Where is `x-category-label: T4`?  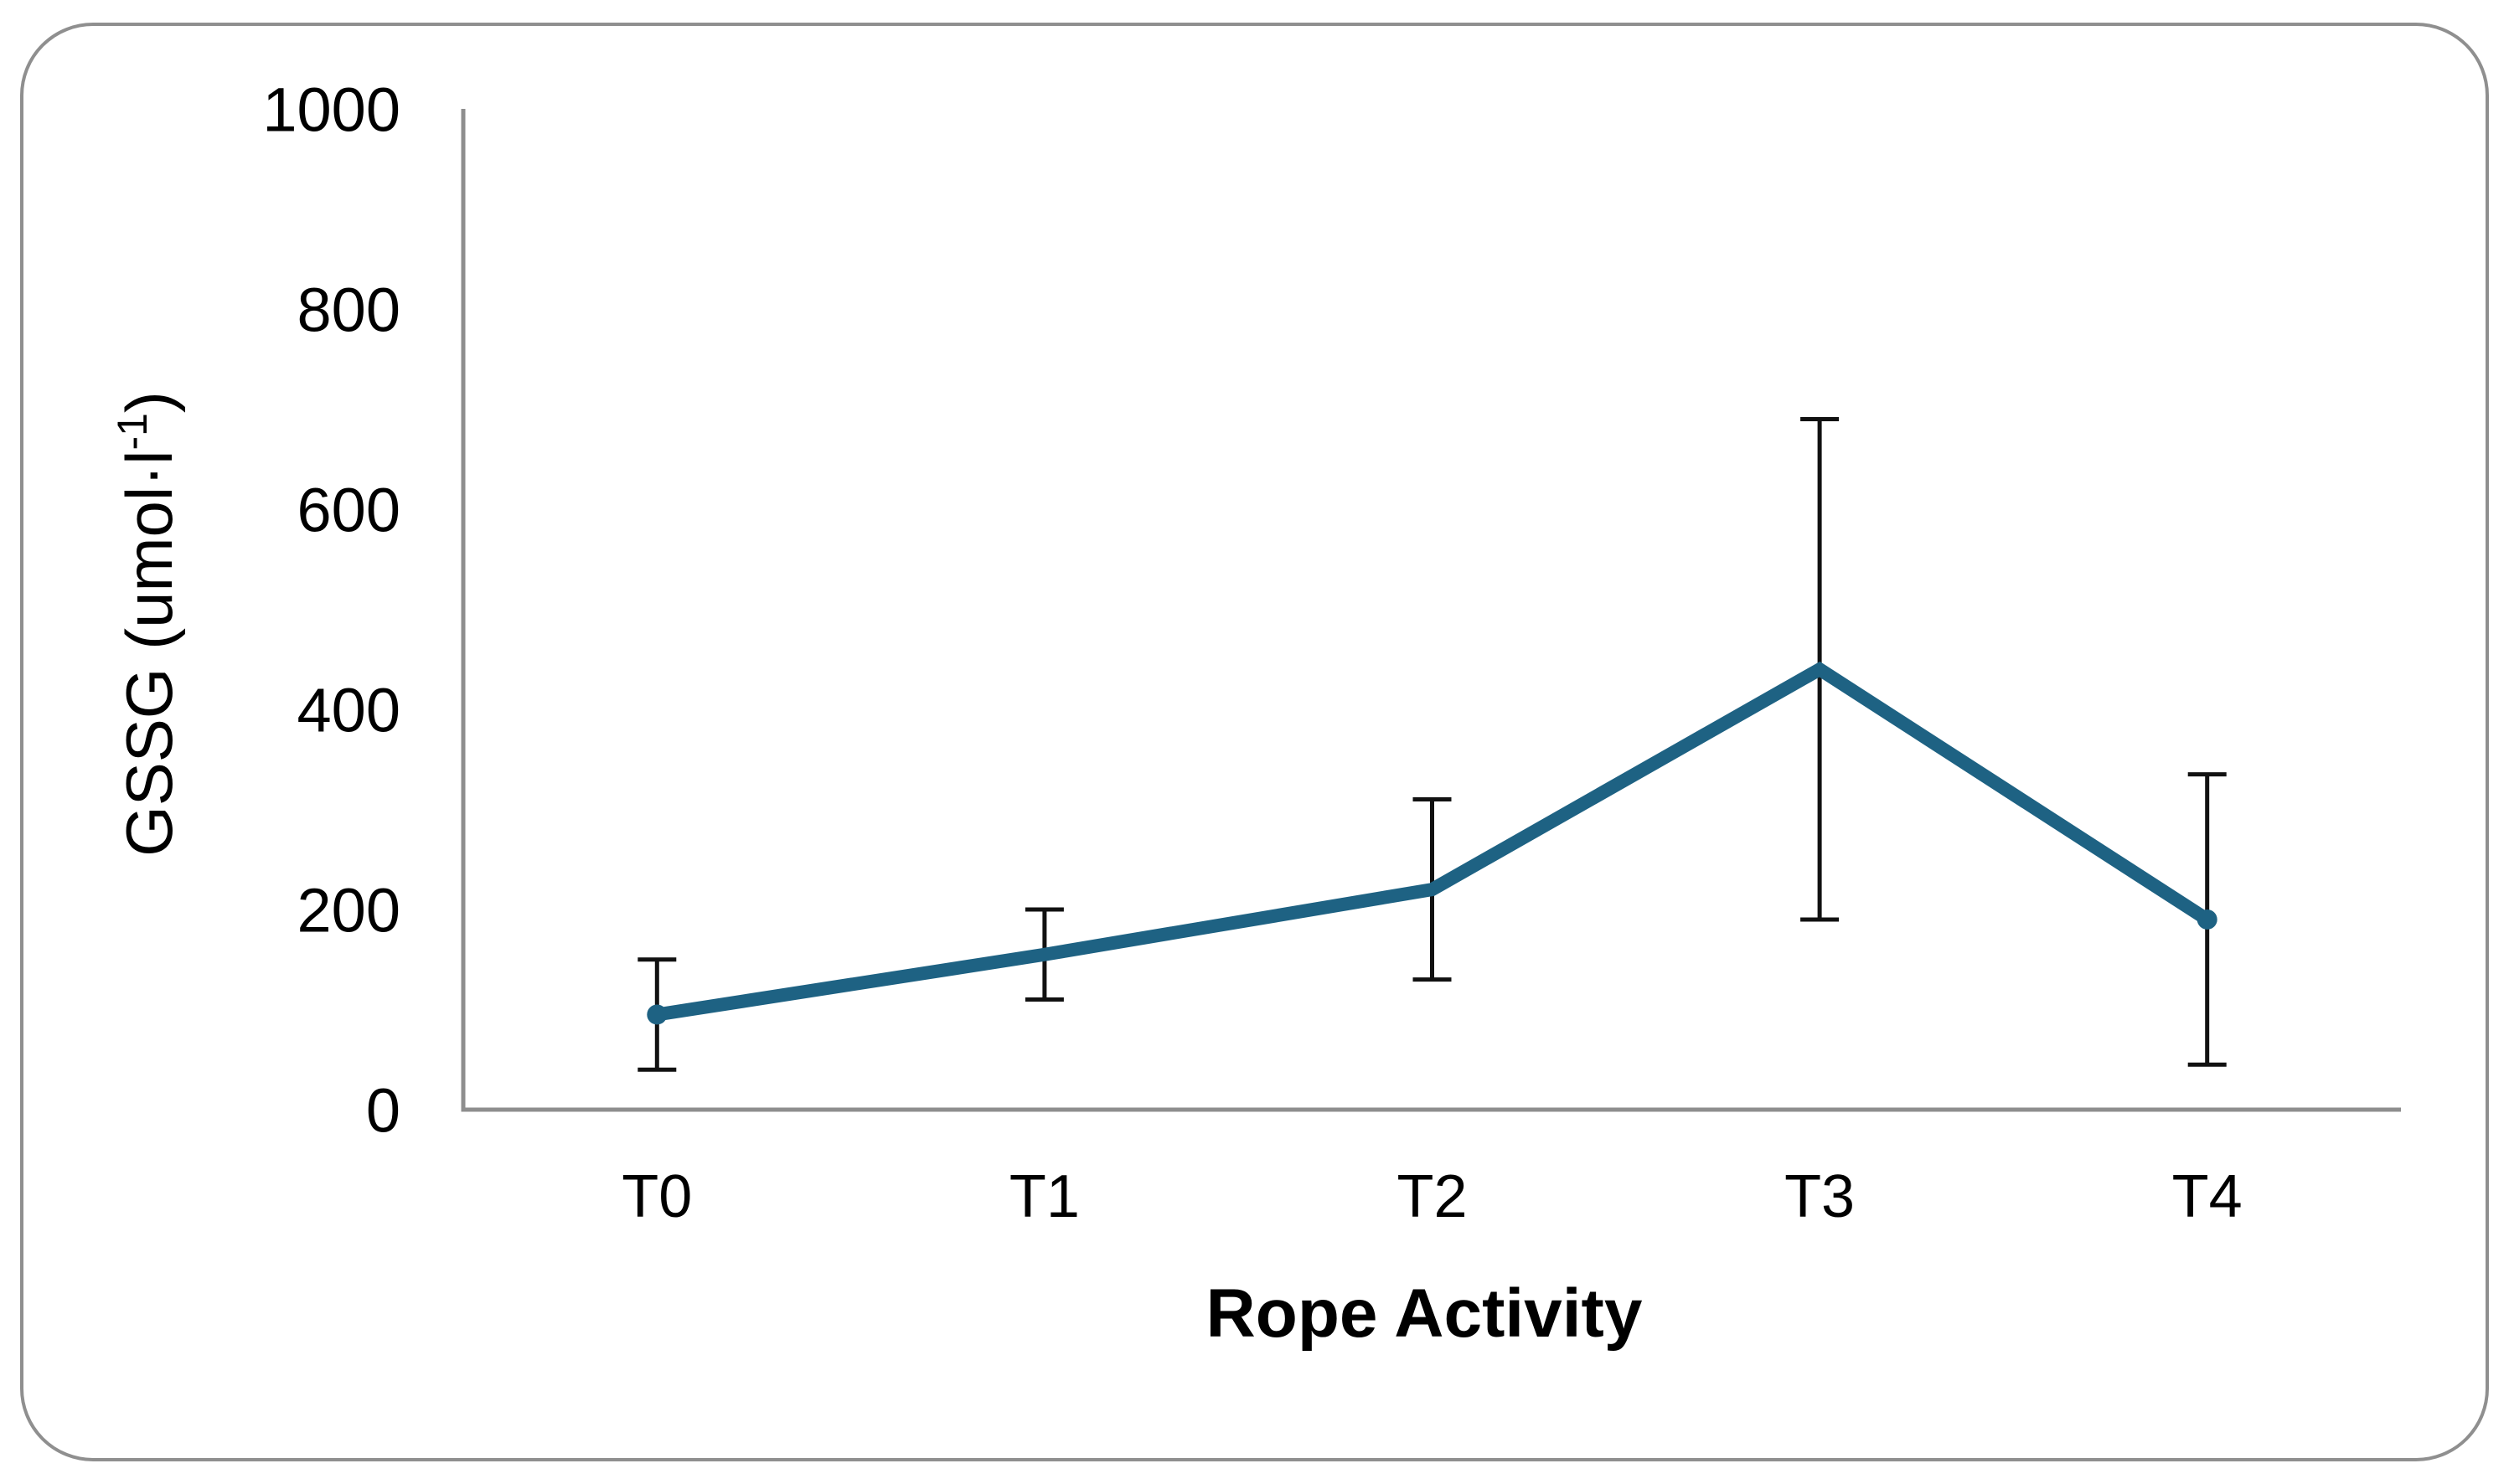 x-category-label: T4 is located at coordinates (2207, 1196).